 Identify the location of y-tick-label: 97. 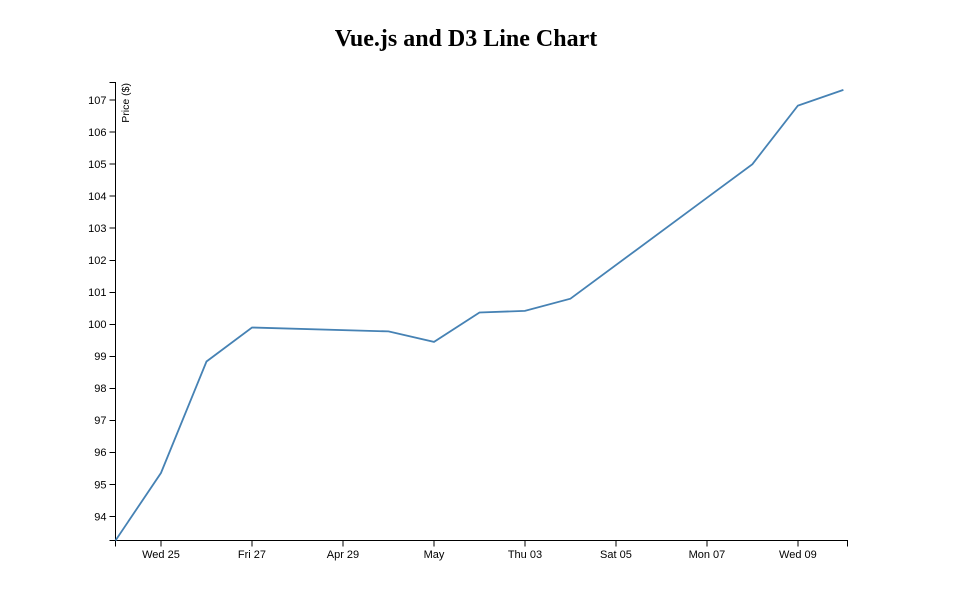
(100, 421).